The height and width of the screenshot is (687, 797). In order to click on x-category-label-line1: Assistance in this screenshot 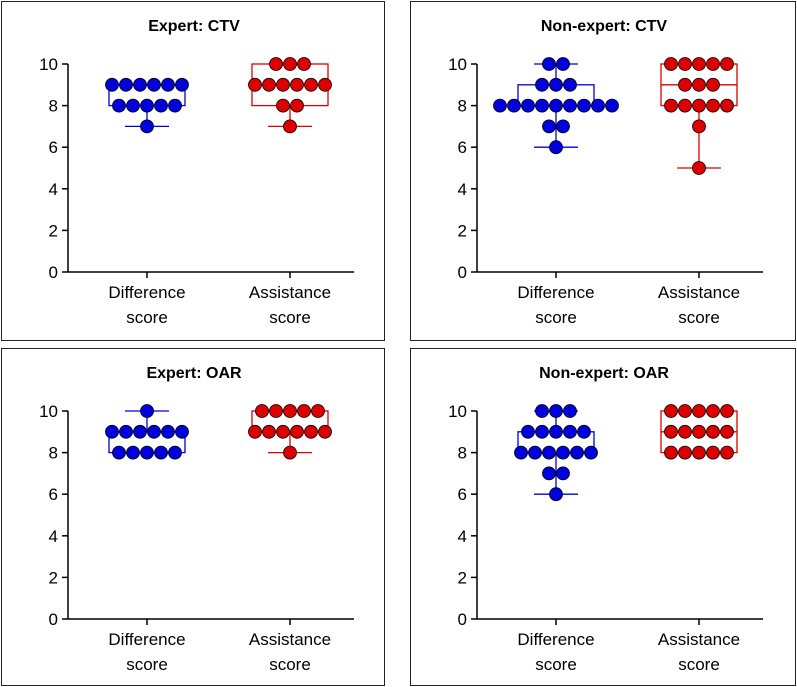, I will do `click(290, 292)`.